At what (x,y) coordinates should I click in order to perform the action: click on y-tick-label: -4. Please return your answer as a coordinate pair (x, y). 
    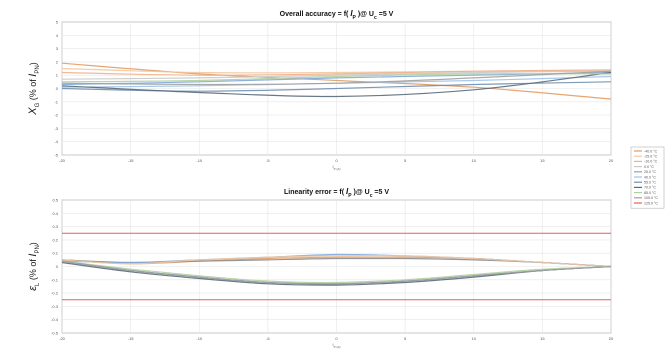
    Looking at the image, I should click on (56, 141).